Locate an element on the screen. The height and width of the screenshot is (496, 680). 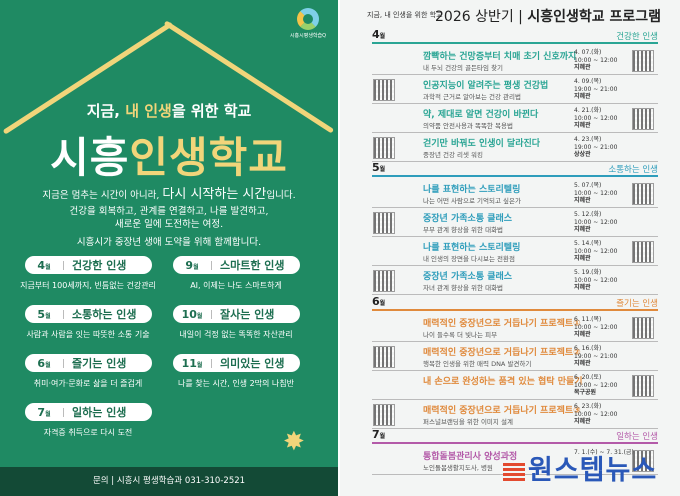
program-schedule: 6. 20.(토) 10:00 ~ 12:00 목구공원 is located at coordinates (595, 385).